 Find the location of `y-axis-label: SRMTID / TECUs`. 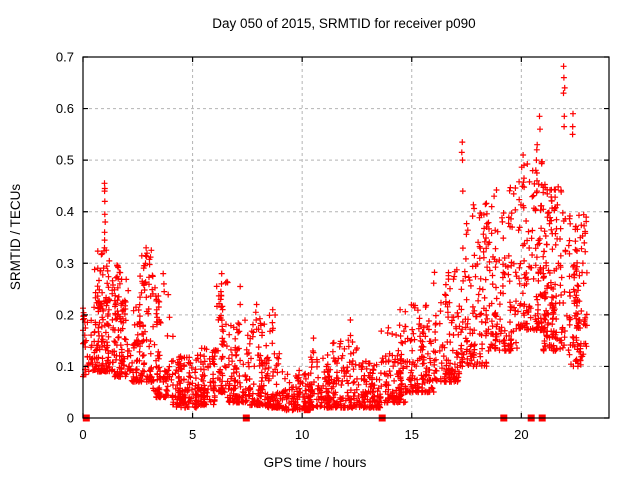

y-axis-label: SRMTID / TECUs is located at coordinates (15, 237).